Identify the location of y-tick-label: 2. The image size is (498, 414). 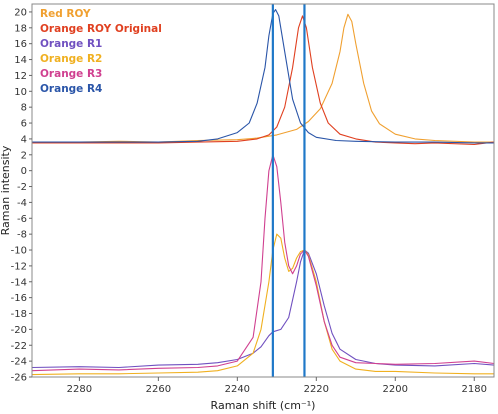
(24, 155).